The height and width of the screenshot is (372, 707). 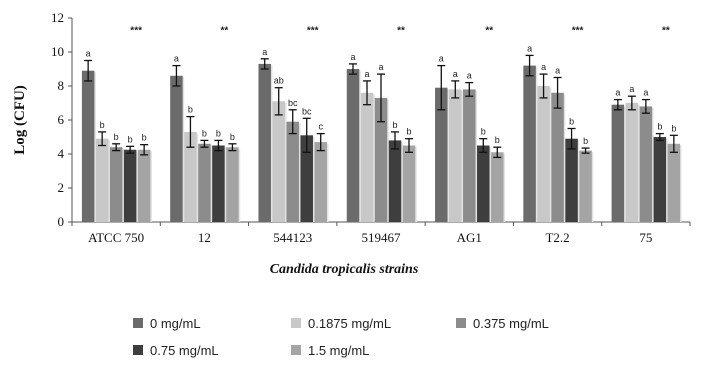 I want to click on y-tick-label: 12, so click(x=57, y=17).